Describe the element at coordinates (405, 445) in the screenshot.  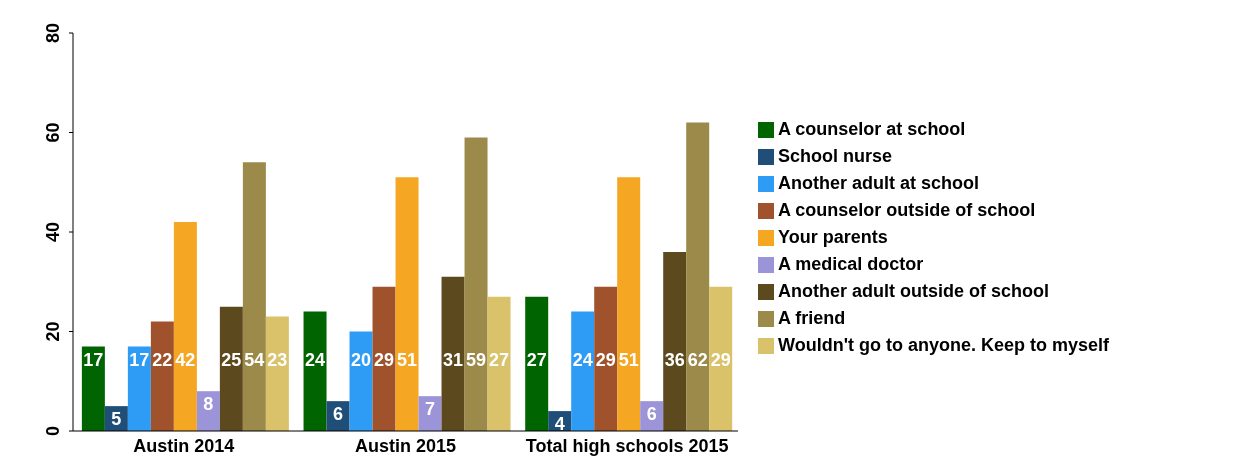
I see `x-tick-label: Austin 2015` at that location.